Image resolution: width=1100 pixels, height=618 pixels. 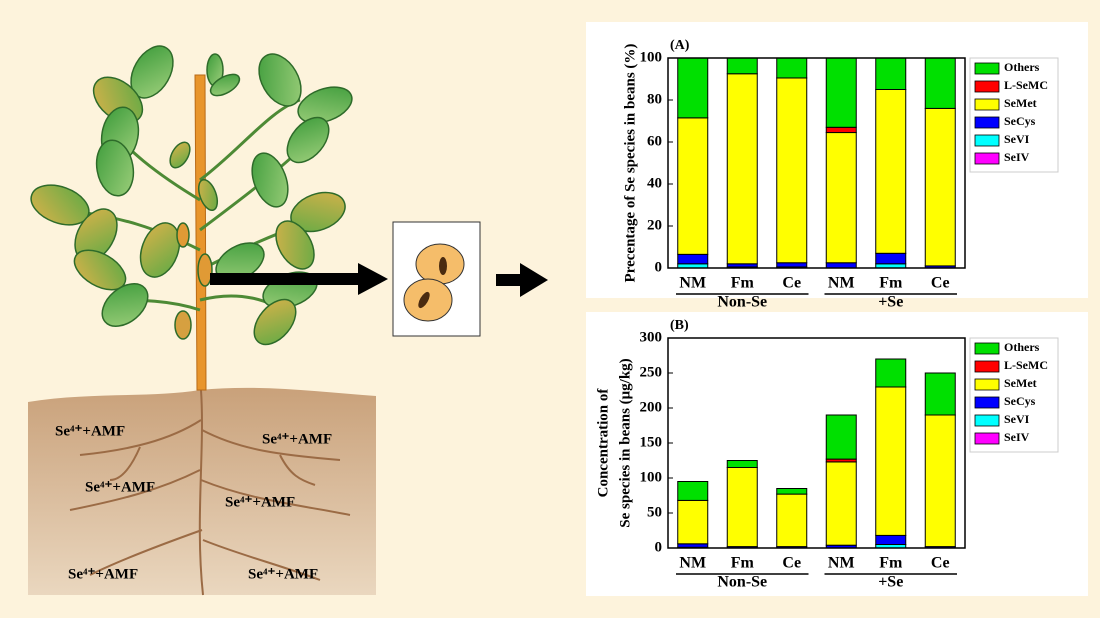 What do you see at coordinates (651, 337) in the screenshot?
I see `y-tick-label: 300` at bounding box center [651, 337].